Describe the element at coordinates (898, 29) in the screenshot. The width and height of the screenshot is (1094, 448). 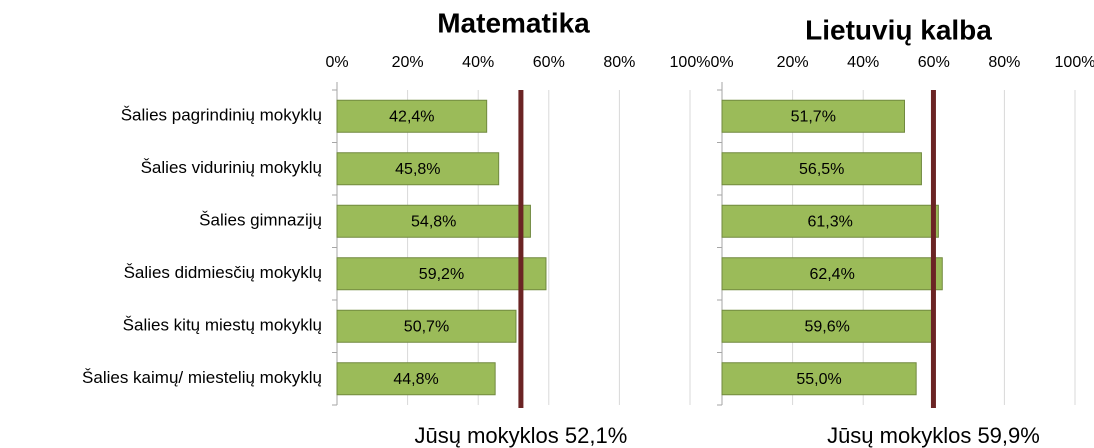
I see `chart-title: Lietuvių kalba` at that location.